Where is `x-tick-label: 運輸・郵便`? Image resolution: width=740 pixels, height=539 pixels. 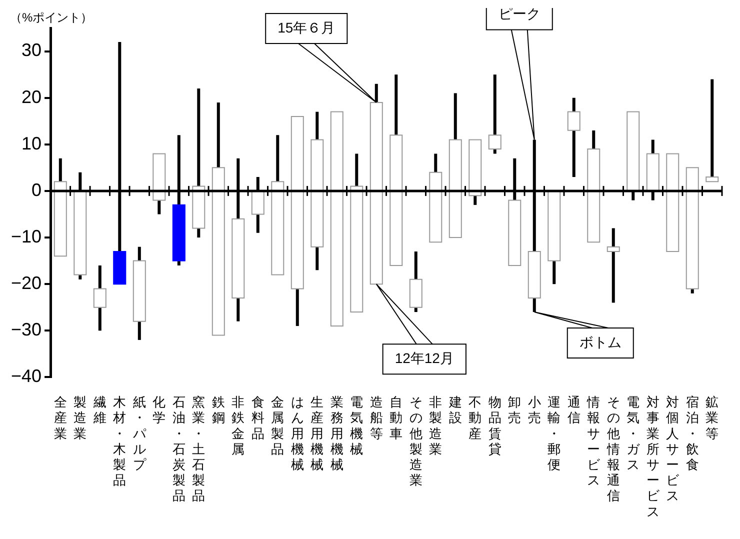 x-tick-label: 運輸・郵便 is located at coordinates (554, 433).